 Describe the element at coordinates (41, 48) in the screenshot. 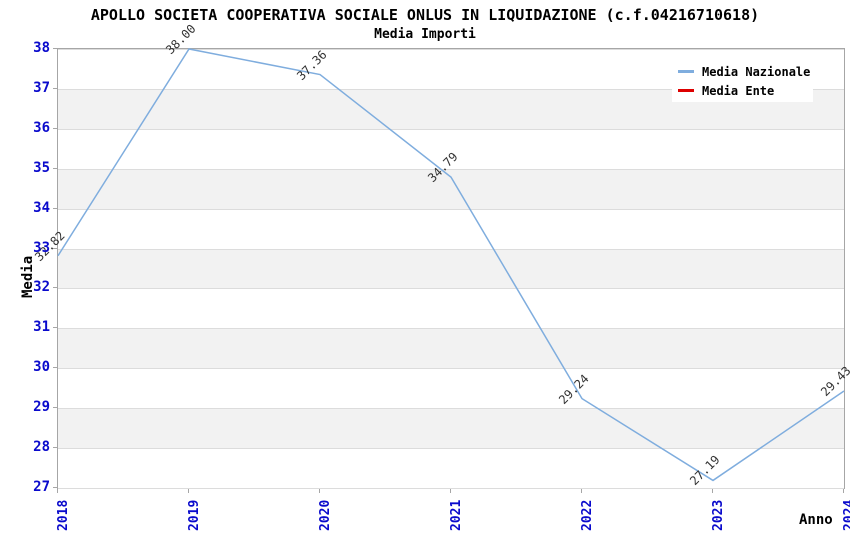

I see `y-tick-label: 38` at that location.